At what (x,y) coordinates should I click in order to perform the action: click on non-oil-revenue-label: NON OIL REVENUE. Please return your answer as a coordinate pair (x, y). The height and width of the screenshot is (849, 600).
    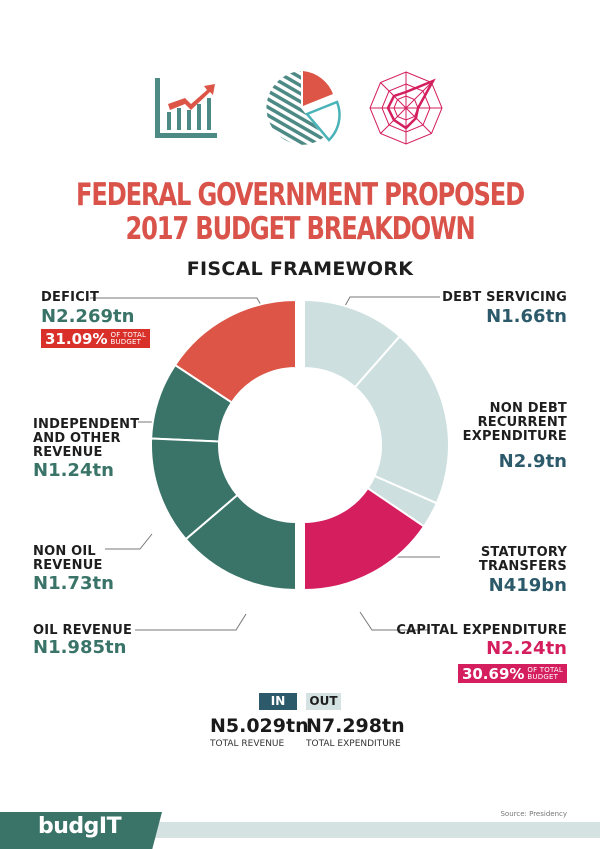
    Looking at the image, I should click on (68, 558).